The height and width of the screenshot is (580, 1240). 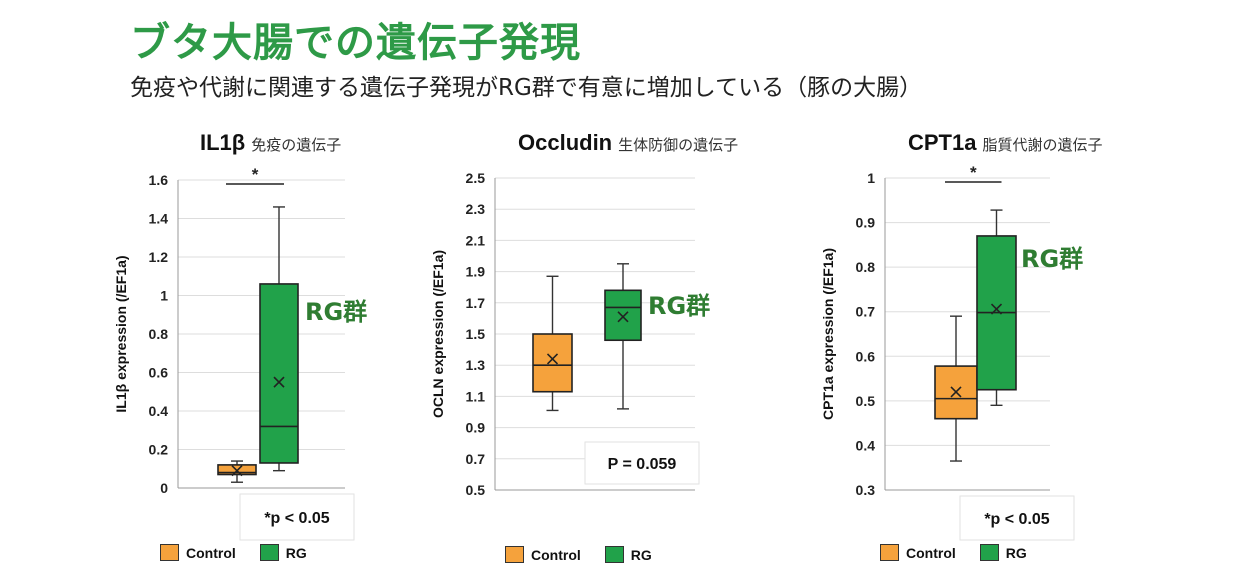 What do you see at coordinates (438, 334) in the screenshot?
I see `y-axis-label: OCLN expression (/EF1a)` at bounding box center [438, 334].